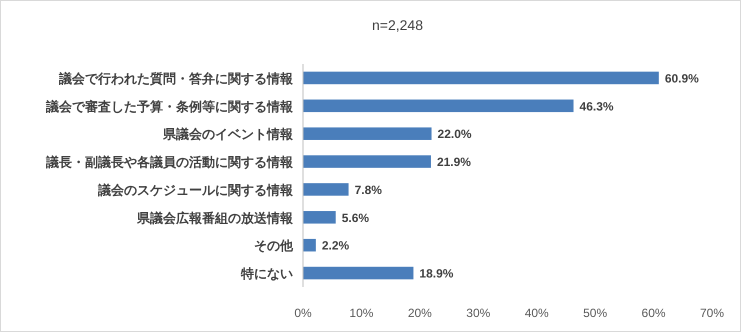  Describe the element at coordinates (215, 218) in the screenshot. I see `y-tick-label: 県議会広報番組の放送情報` at that location.